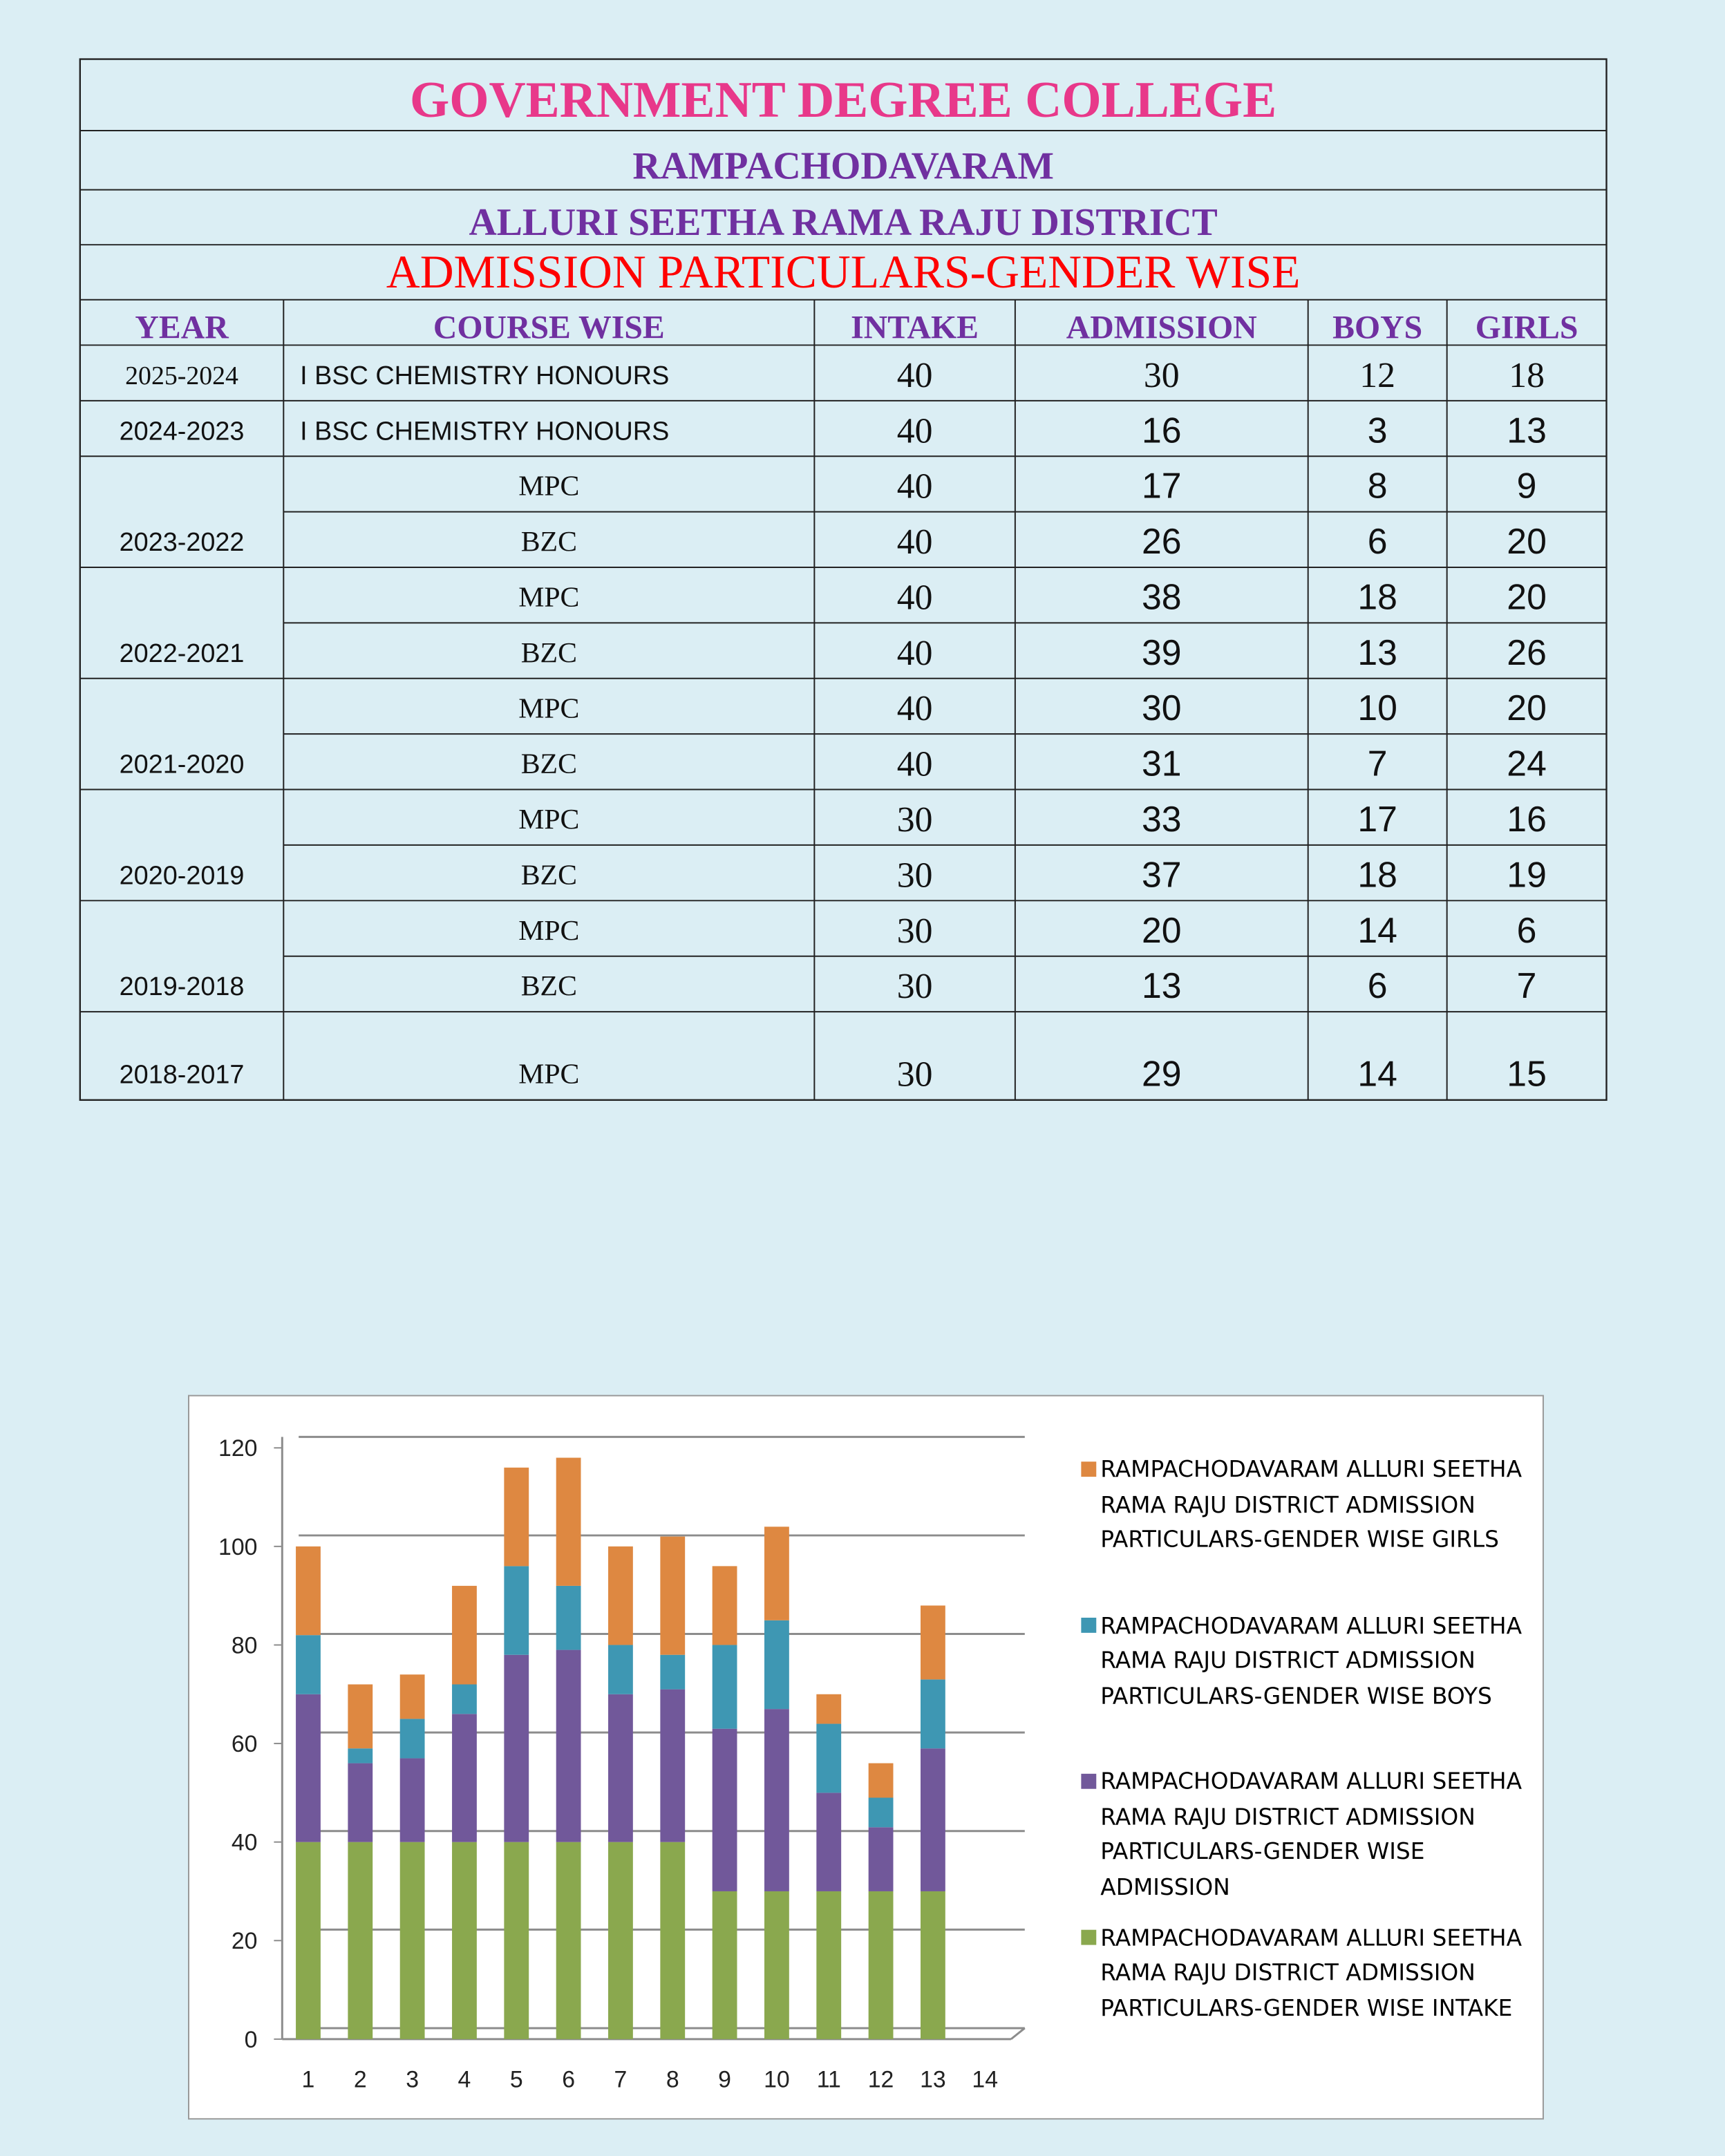  Describe the element at coordinates (881, 2080) in the screenshot. I see `x-tick-label: 12` at that location.